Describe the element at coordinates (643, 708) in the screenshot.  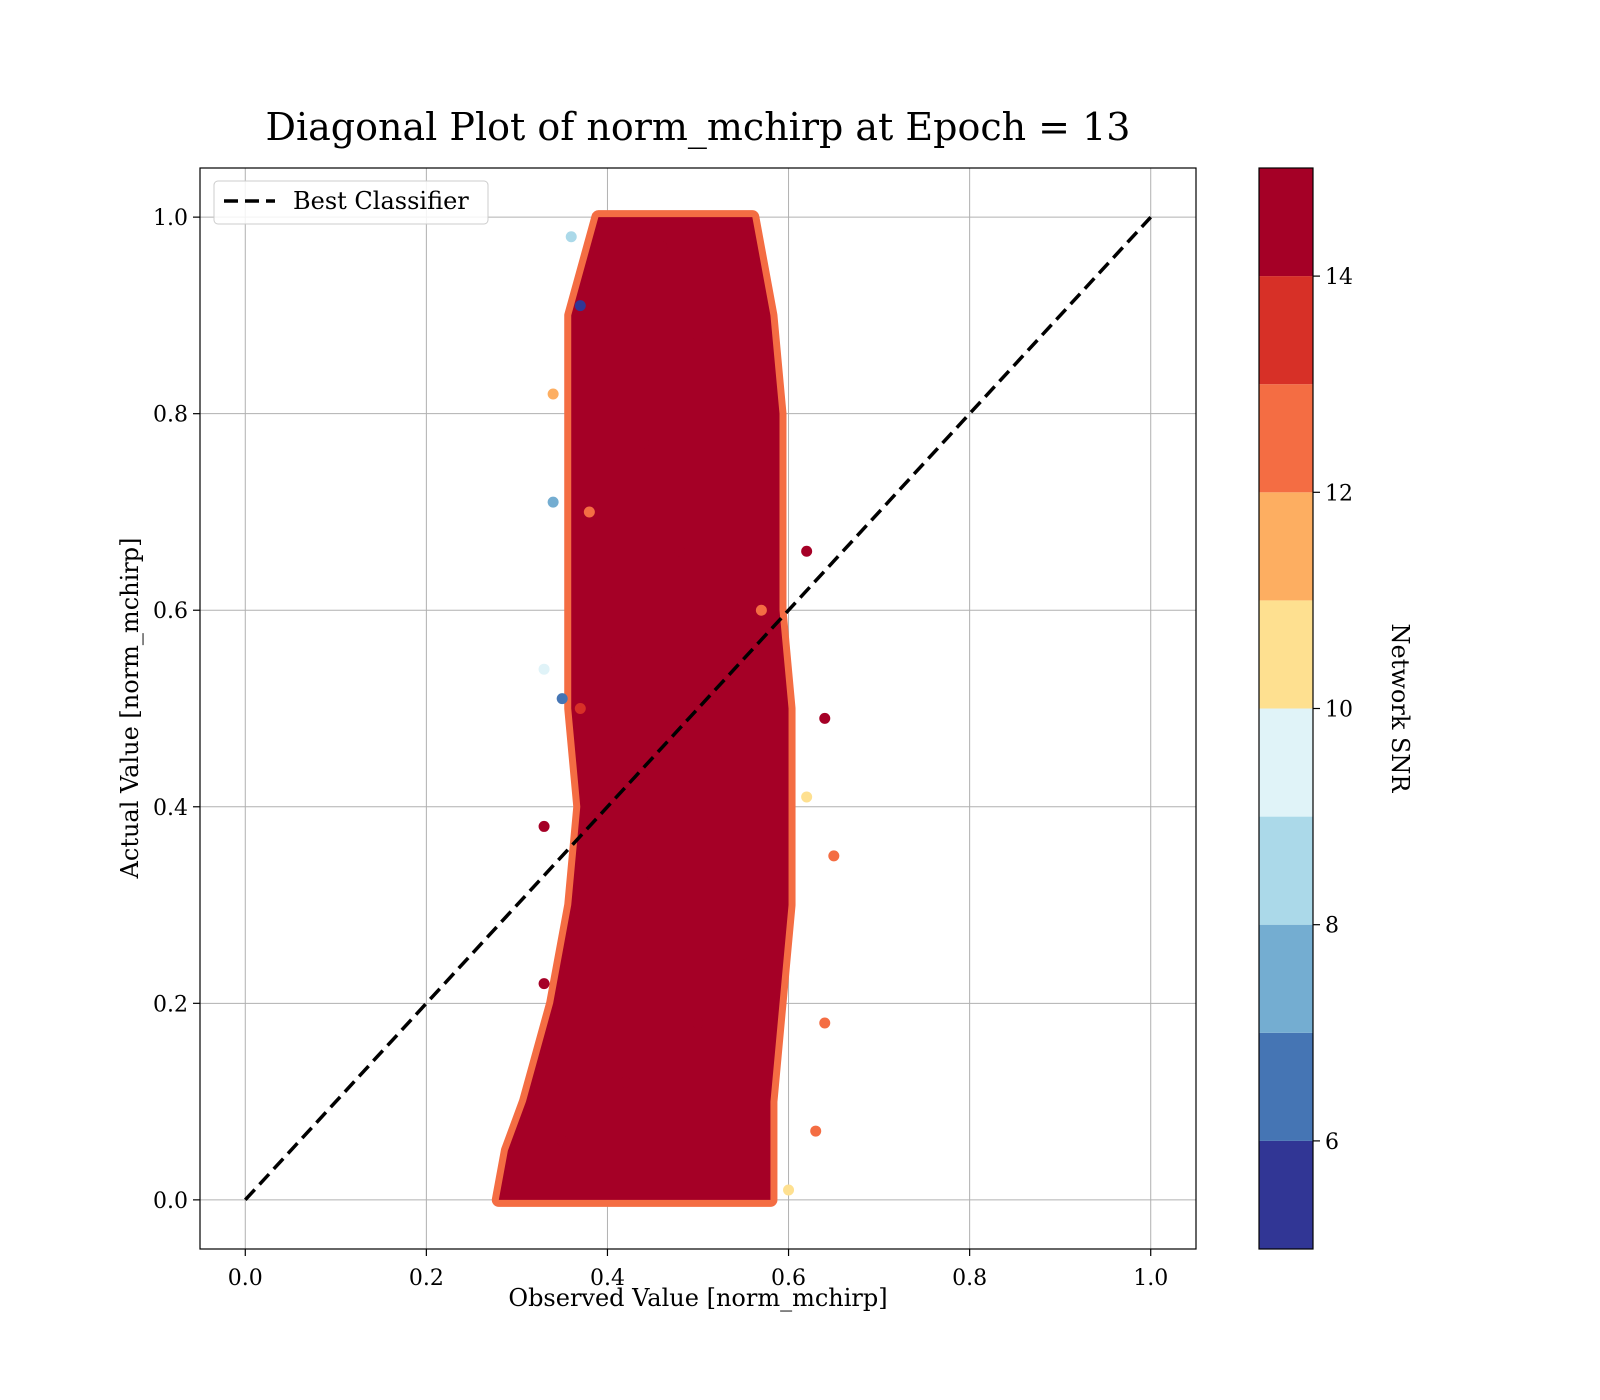
I see `point-cloud-core` at that location.